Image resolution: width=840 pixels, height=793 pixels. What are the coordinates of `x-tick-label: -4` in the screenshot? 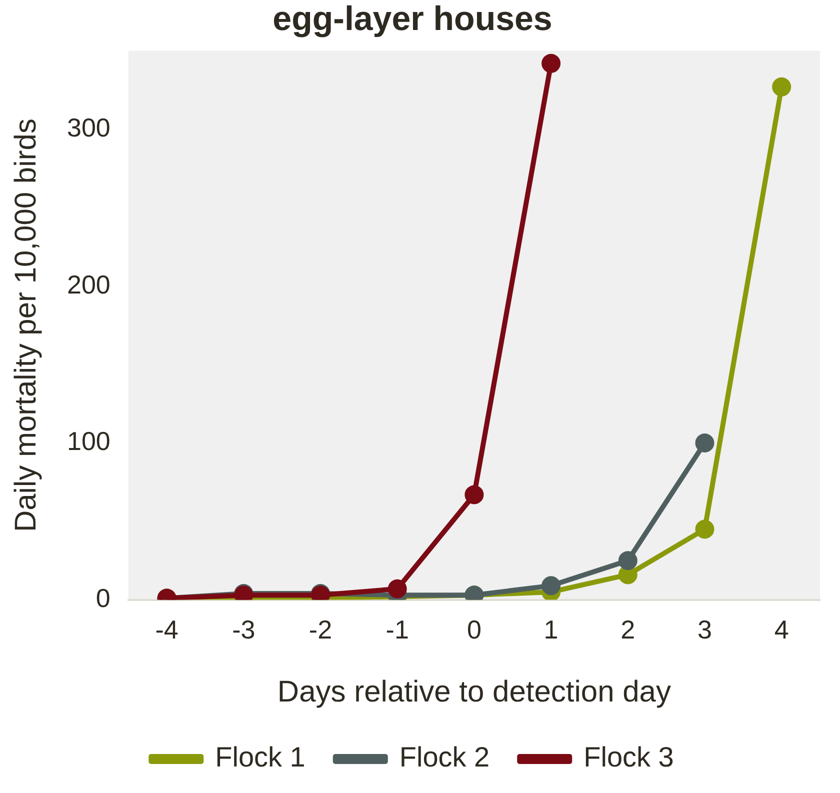 It's located at (166, 629).